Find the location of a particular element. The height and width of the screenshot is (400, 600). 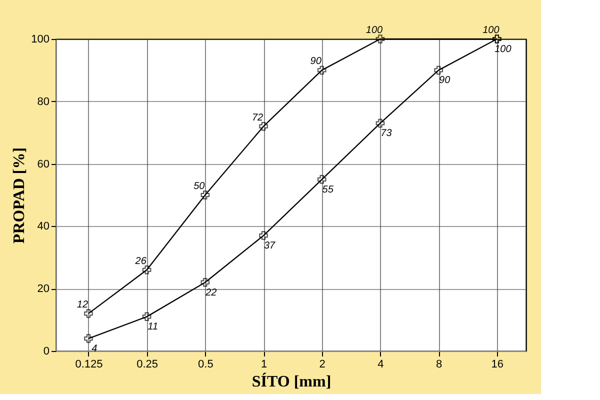

data-label: 12 is located at coordinates (82, 305).